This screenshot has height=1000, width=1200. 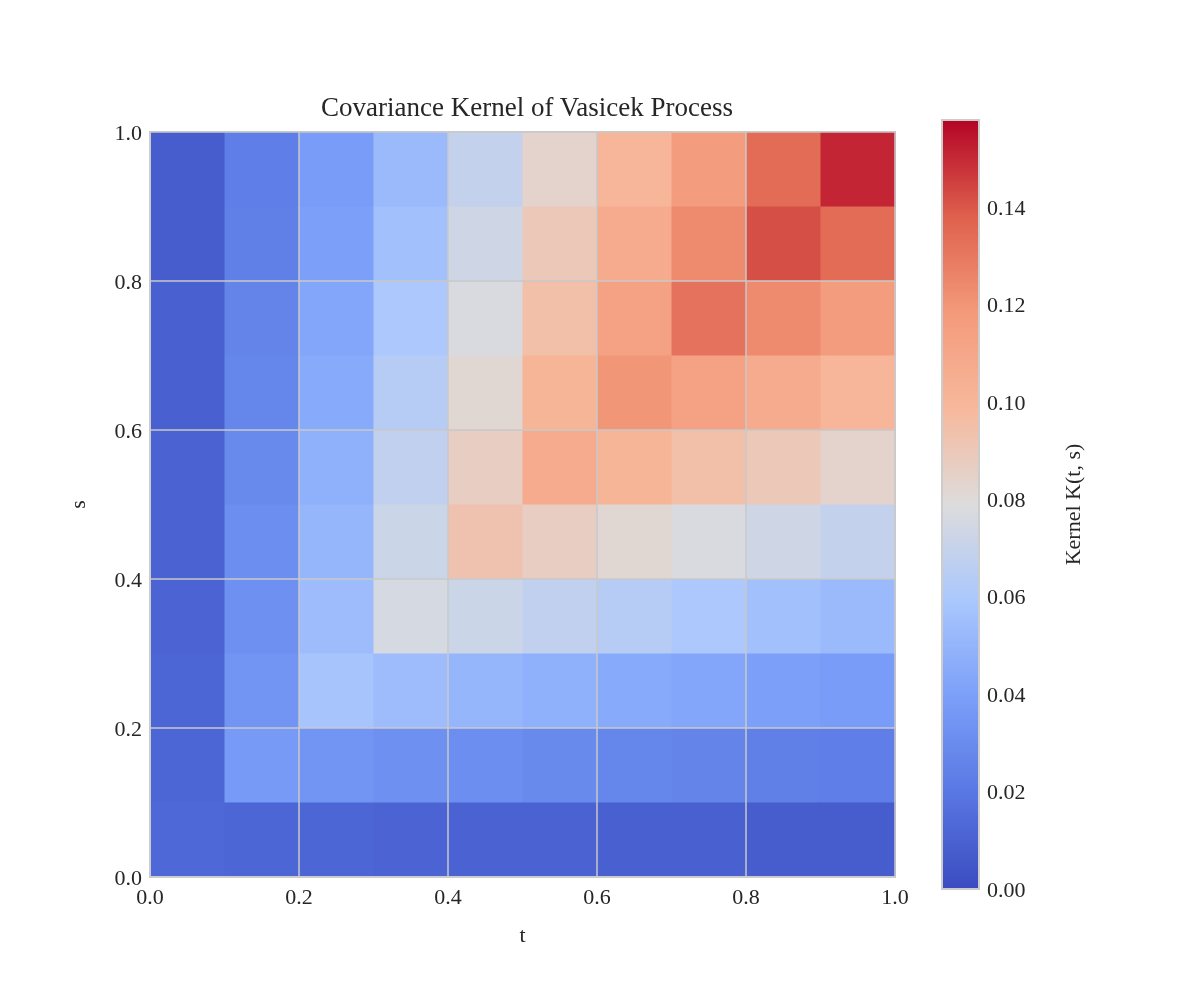 I want to click on y-tick-label: 0.0, so click(x=128, y=877).